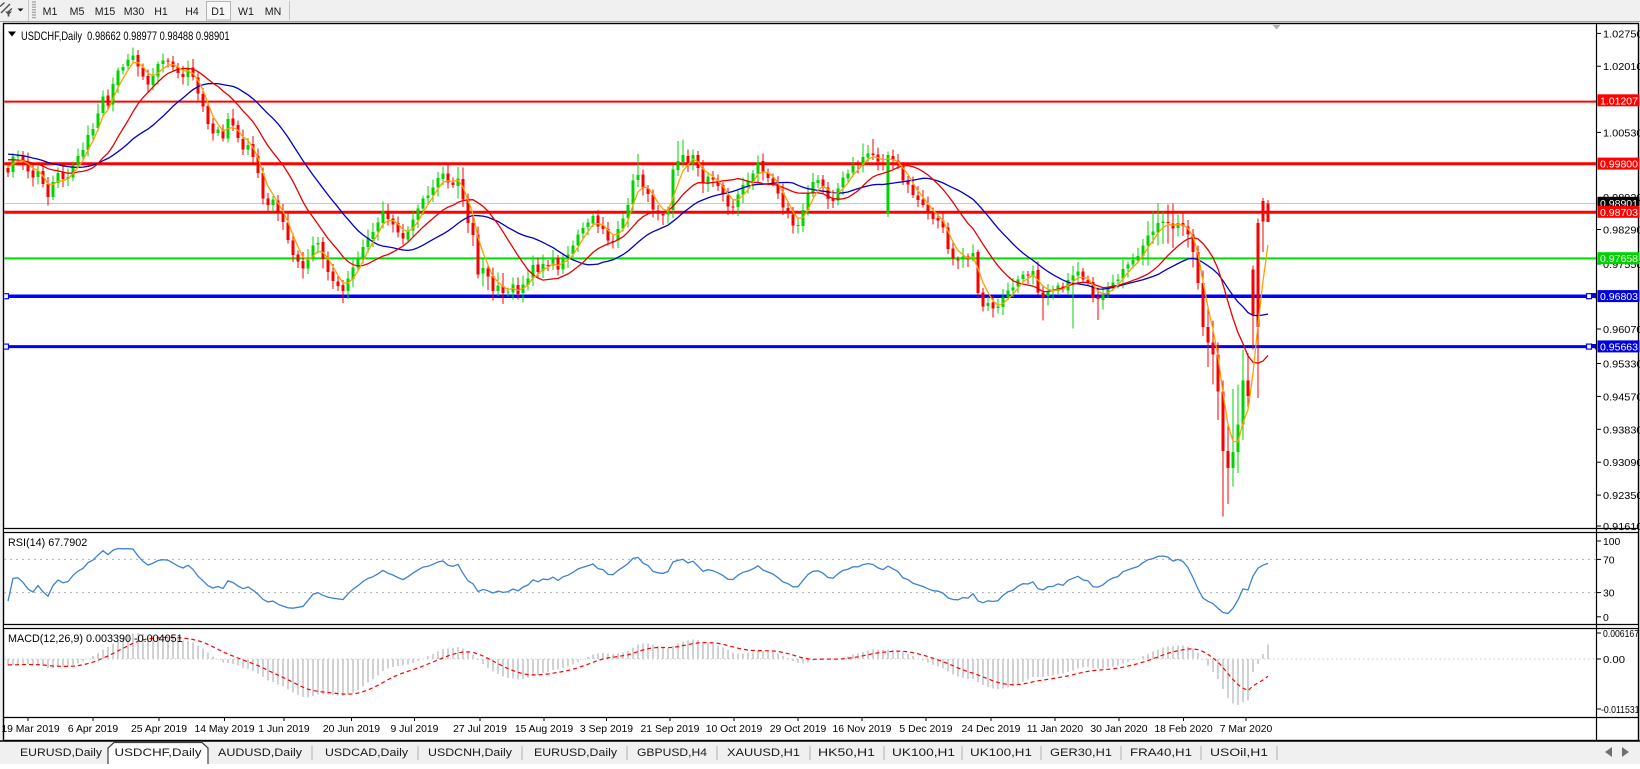  Describe the element at coordinates (1183, 729) in the screenshot. I see `svg-text: 18 Feb 2020` at that location.